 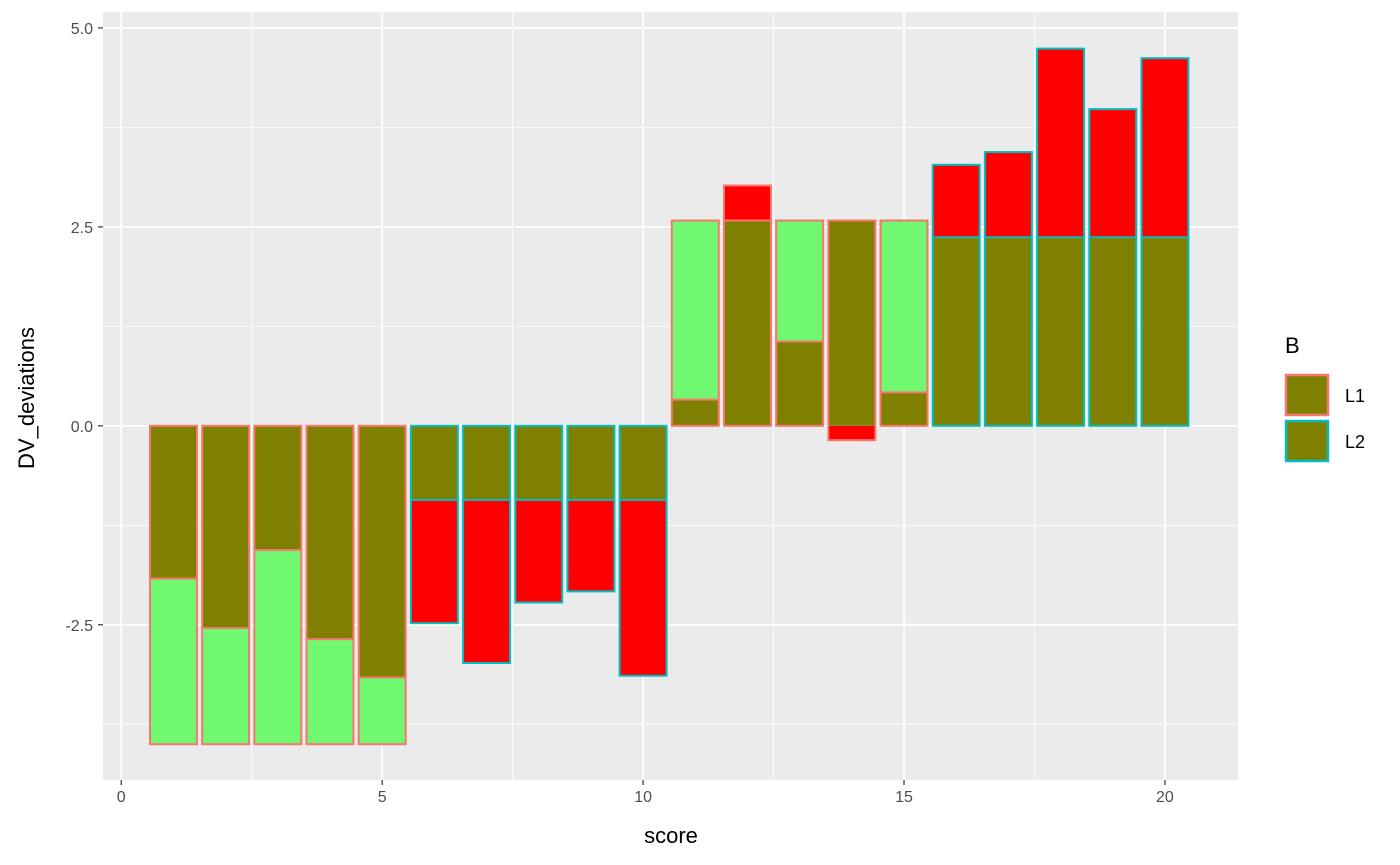 What do you see at coordinates (1292, 345) in the screenshot?
I see `legend-title: B` at bounding box center [1292, 345].